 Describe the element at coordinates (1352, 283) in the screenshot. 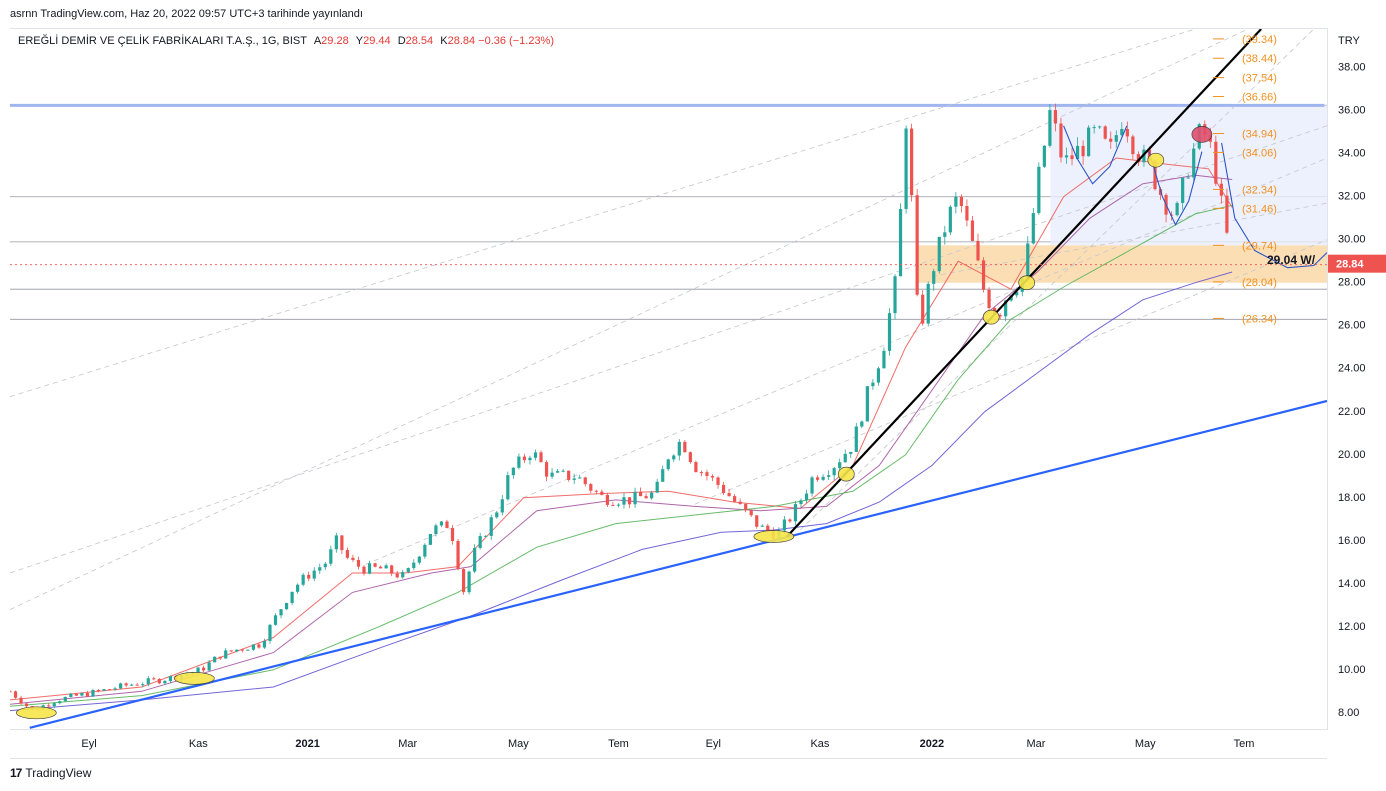

I see `price-tick-label: 28.00` at that location.